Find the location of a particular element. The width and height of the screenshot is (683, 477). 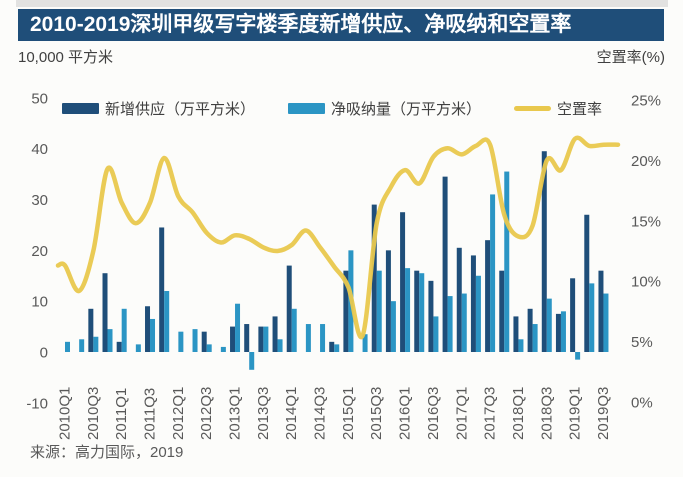

svg-text: 10 is located at coordinates (39, 302).